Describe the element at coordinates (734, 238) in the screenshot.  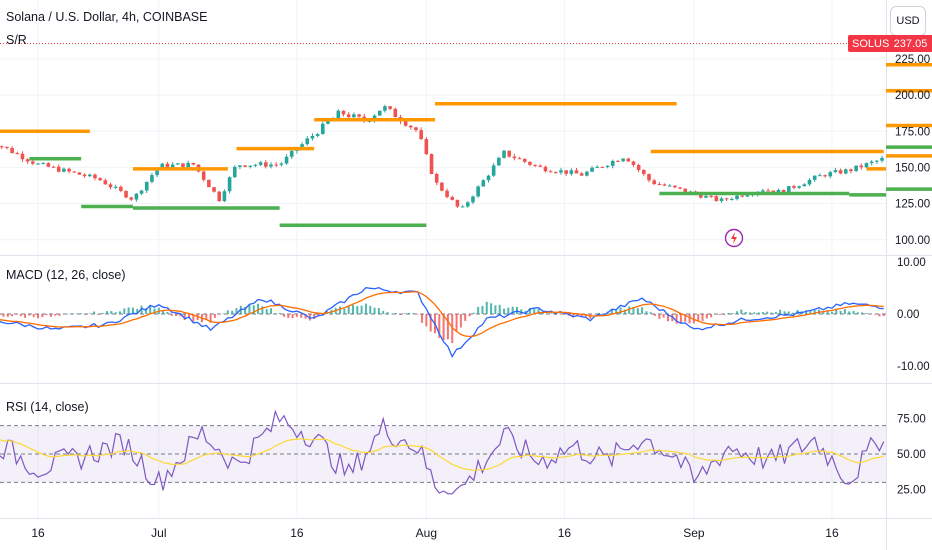
I see `flash-icon` at that location.